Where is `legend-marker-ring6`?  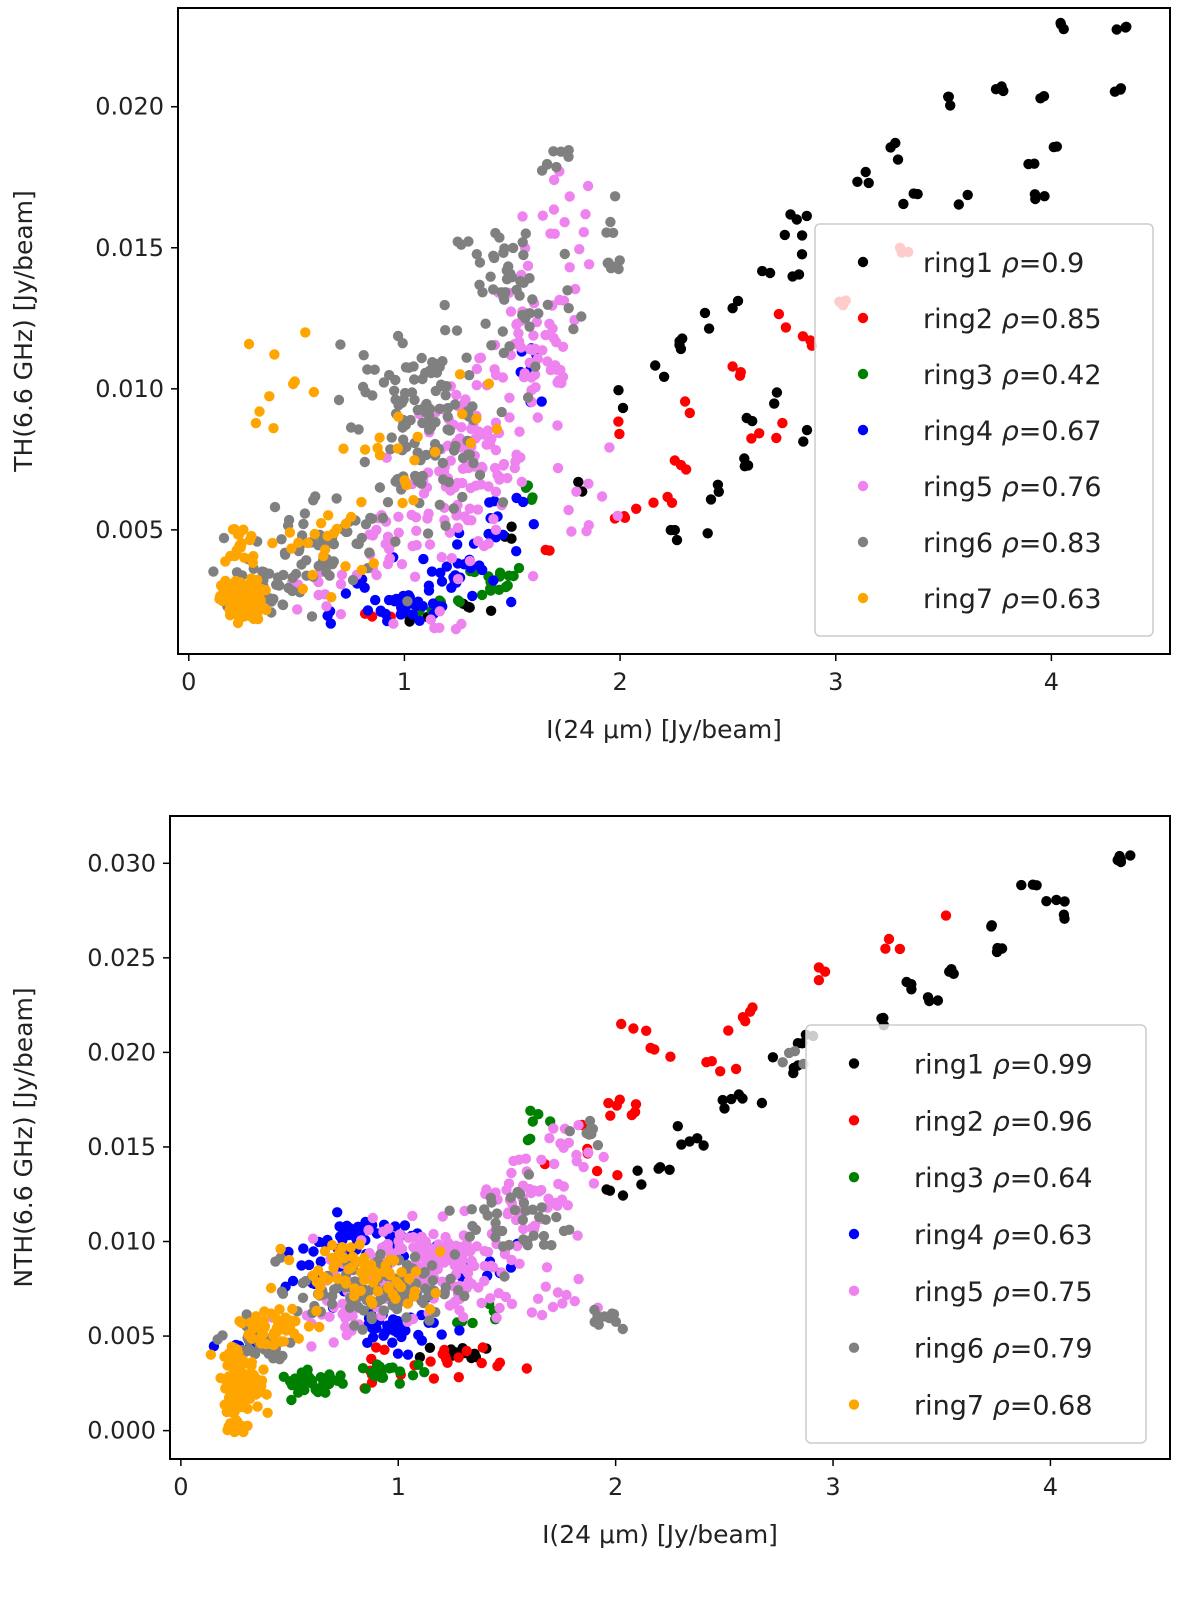 legend-marker-ring6 is located at coordinates (863, 542).